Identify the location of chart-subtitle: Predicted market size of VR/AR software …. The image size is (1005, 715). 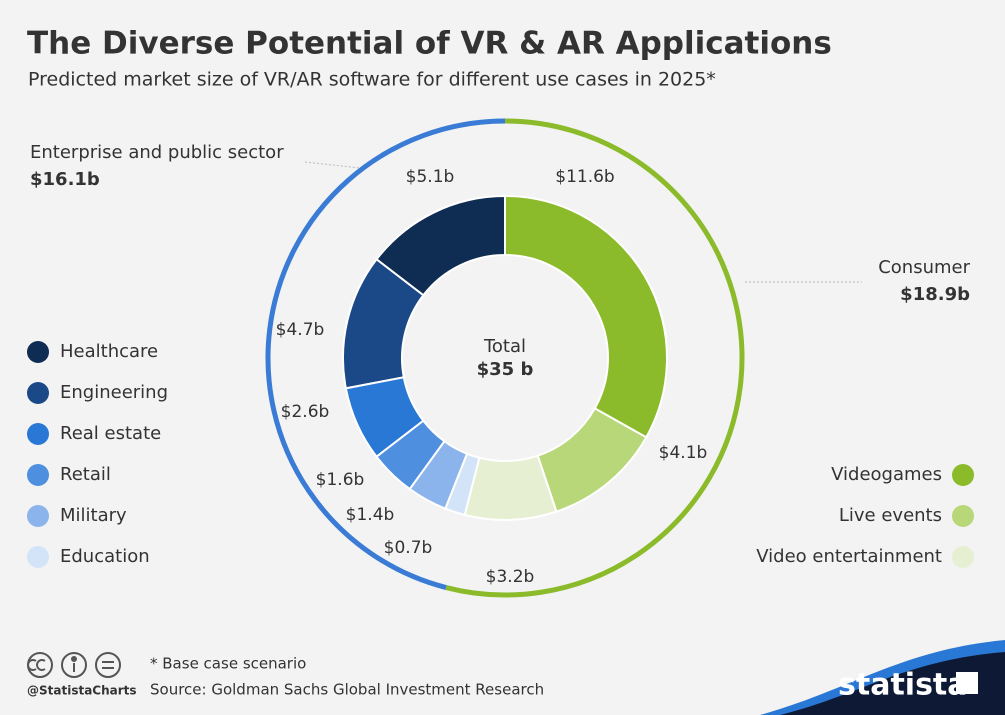
(372, 80).